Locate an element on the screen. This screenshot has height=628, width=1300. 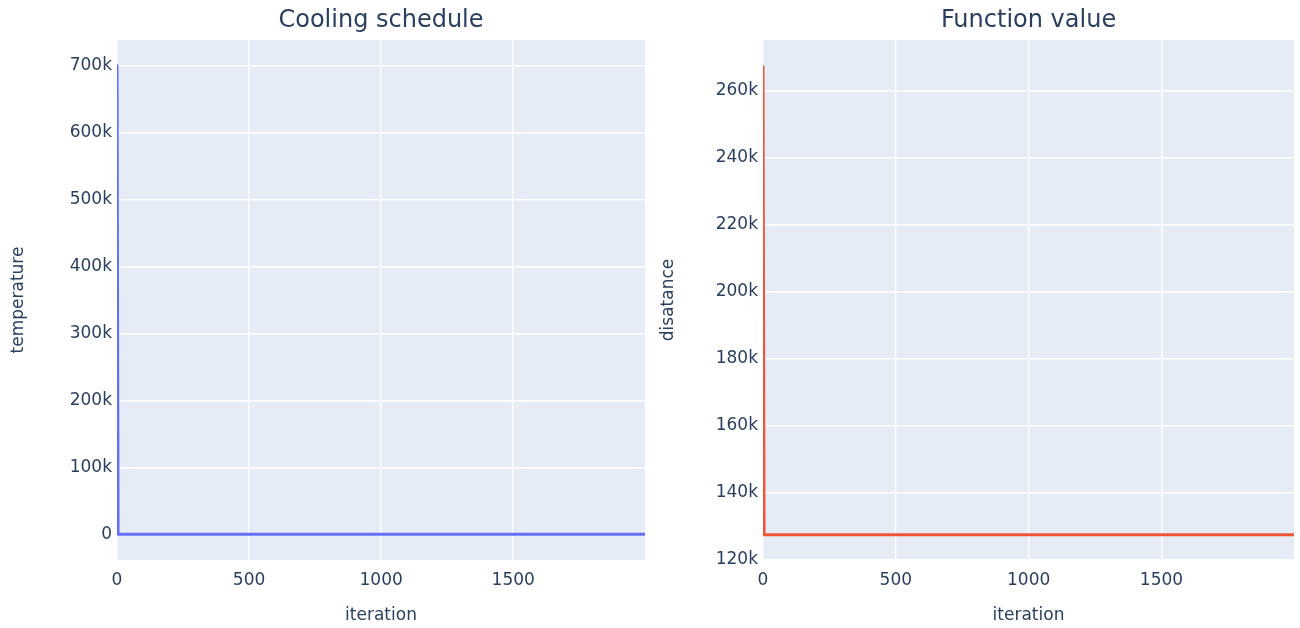
y-tick-label: 0 is located at coordinates (106, 532).